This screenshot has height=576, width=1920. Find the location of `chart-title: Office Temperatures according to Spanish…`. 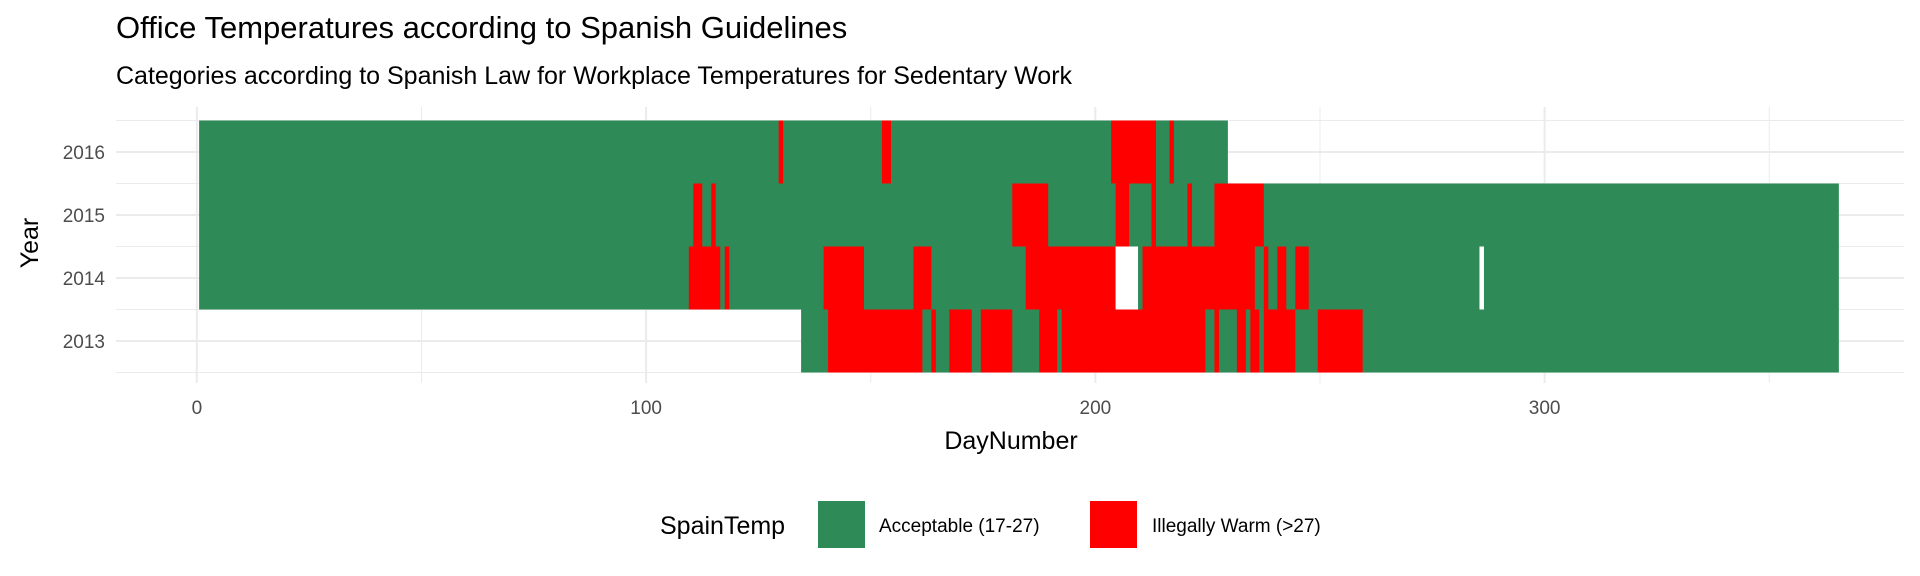

chart-title: Office Temperatures according to Spanish… is located at coordinates (481, 27).